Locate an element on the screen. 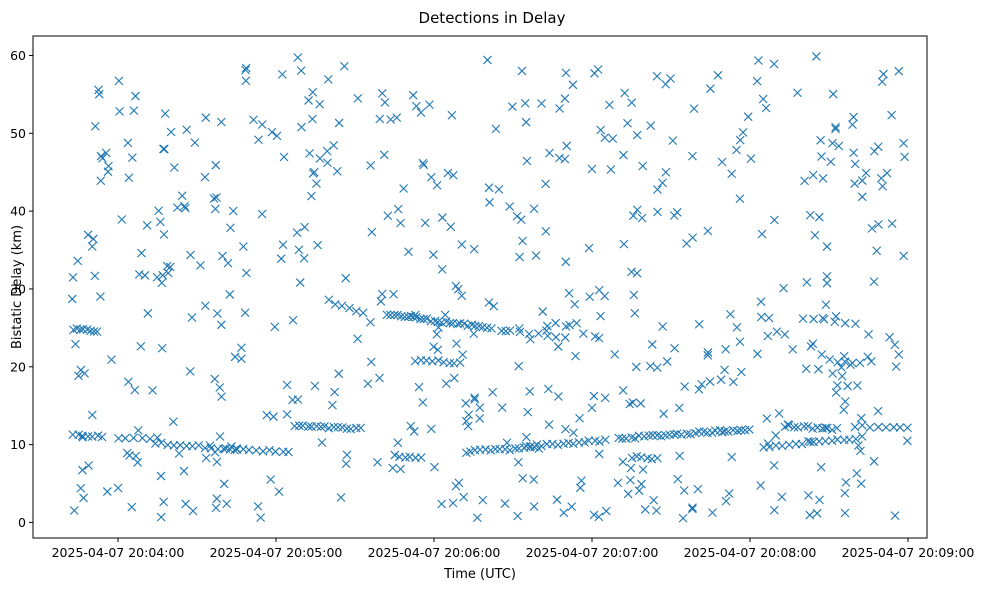 Image resolution: width=987 pixels, height=590 pixels. y-axis-ticks: 0 10 20 30 40 50 60 is located at coordinates (21, 289).